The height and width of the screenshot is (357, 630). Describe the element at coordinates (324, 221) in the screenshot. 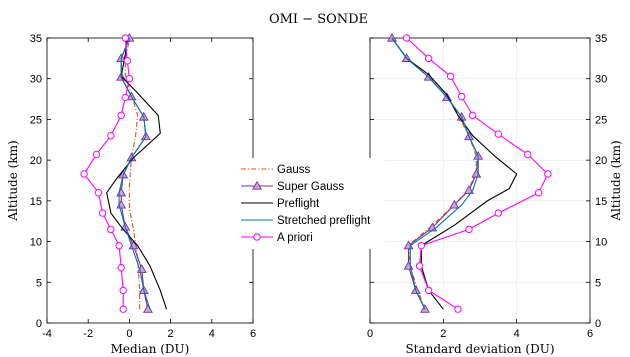

I see `legend-label: Stretched preflight` at that location.